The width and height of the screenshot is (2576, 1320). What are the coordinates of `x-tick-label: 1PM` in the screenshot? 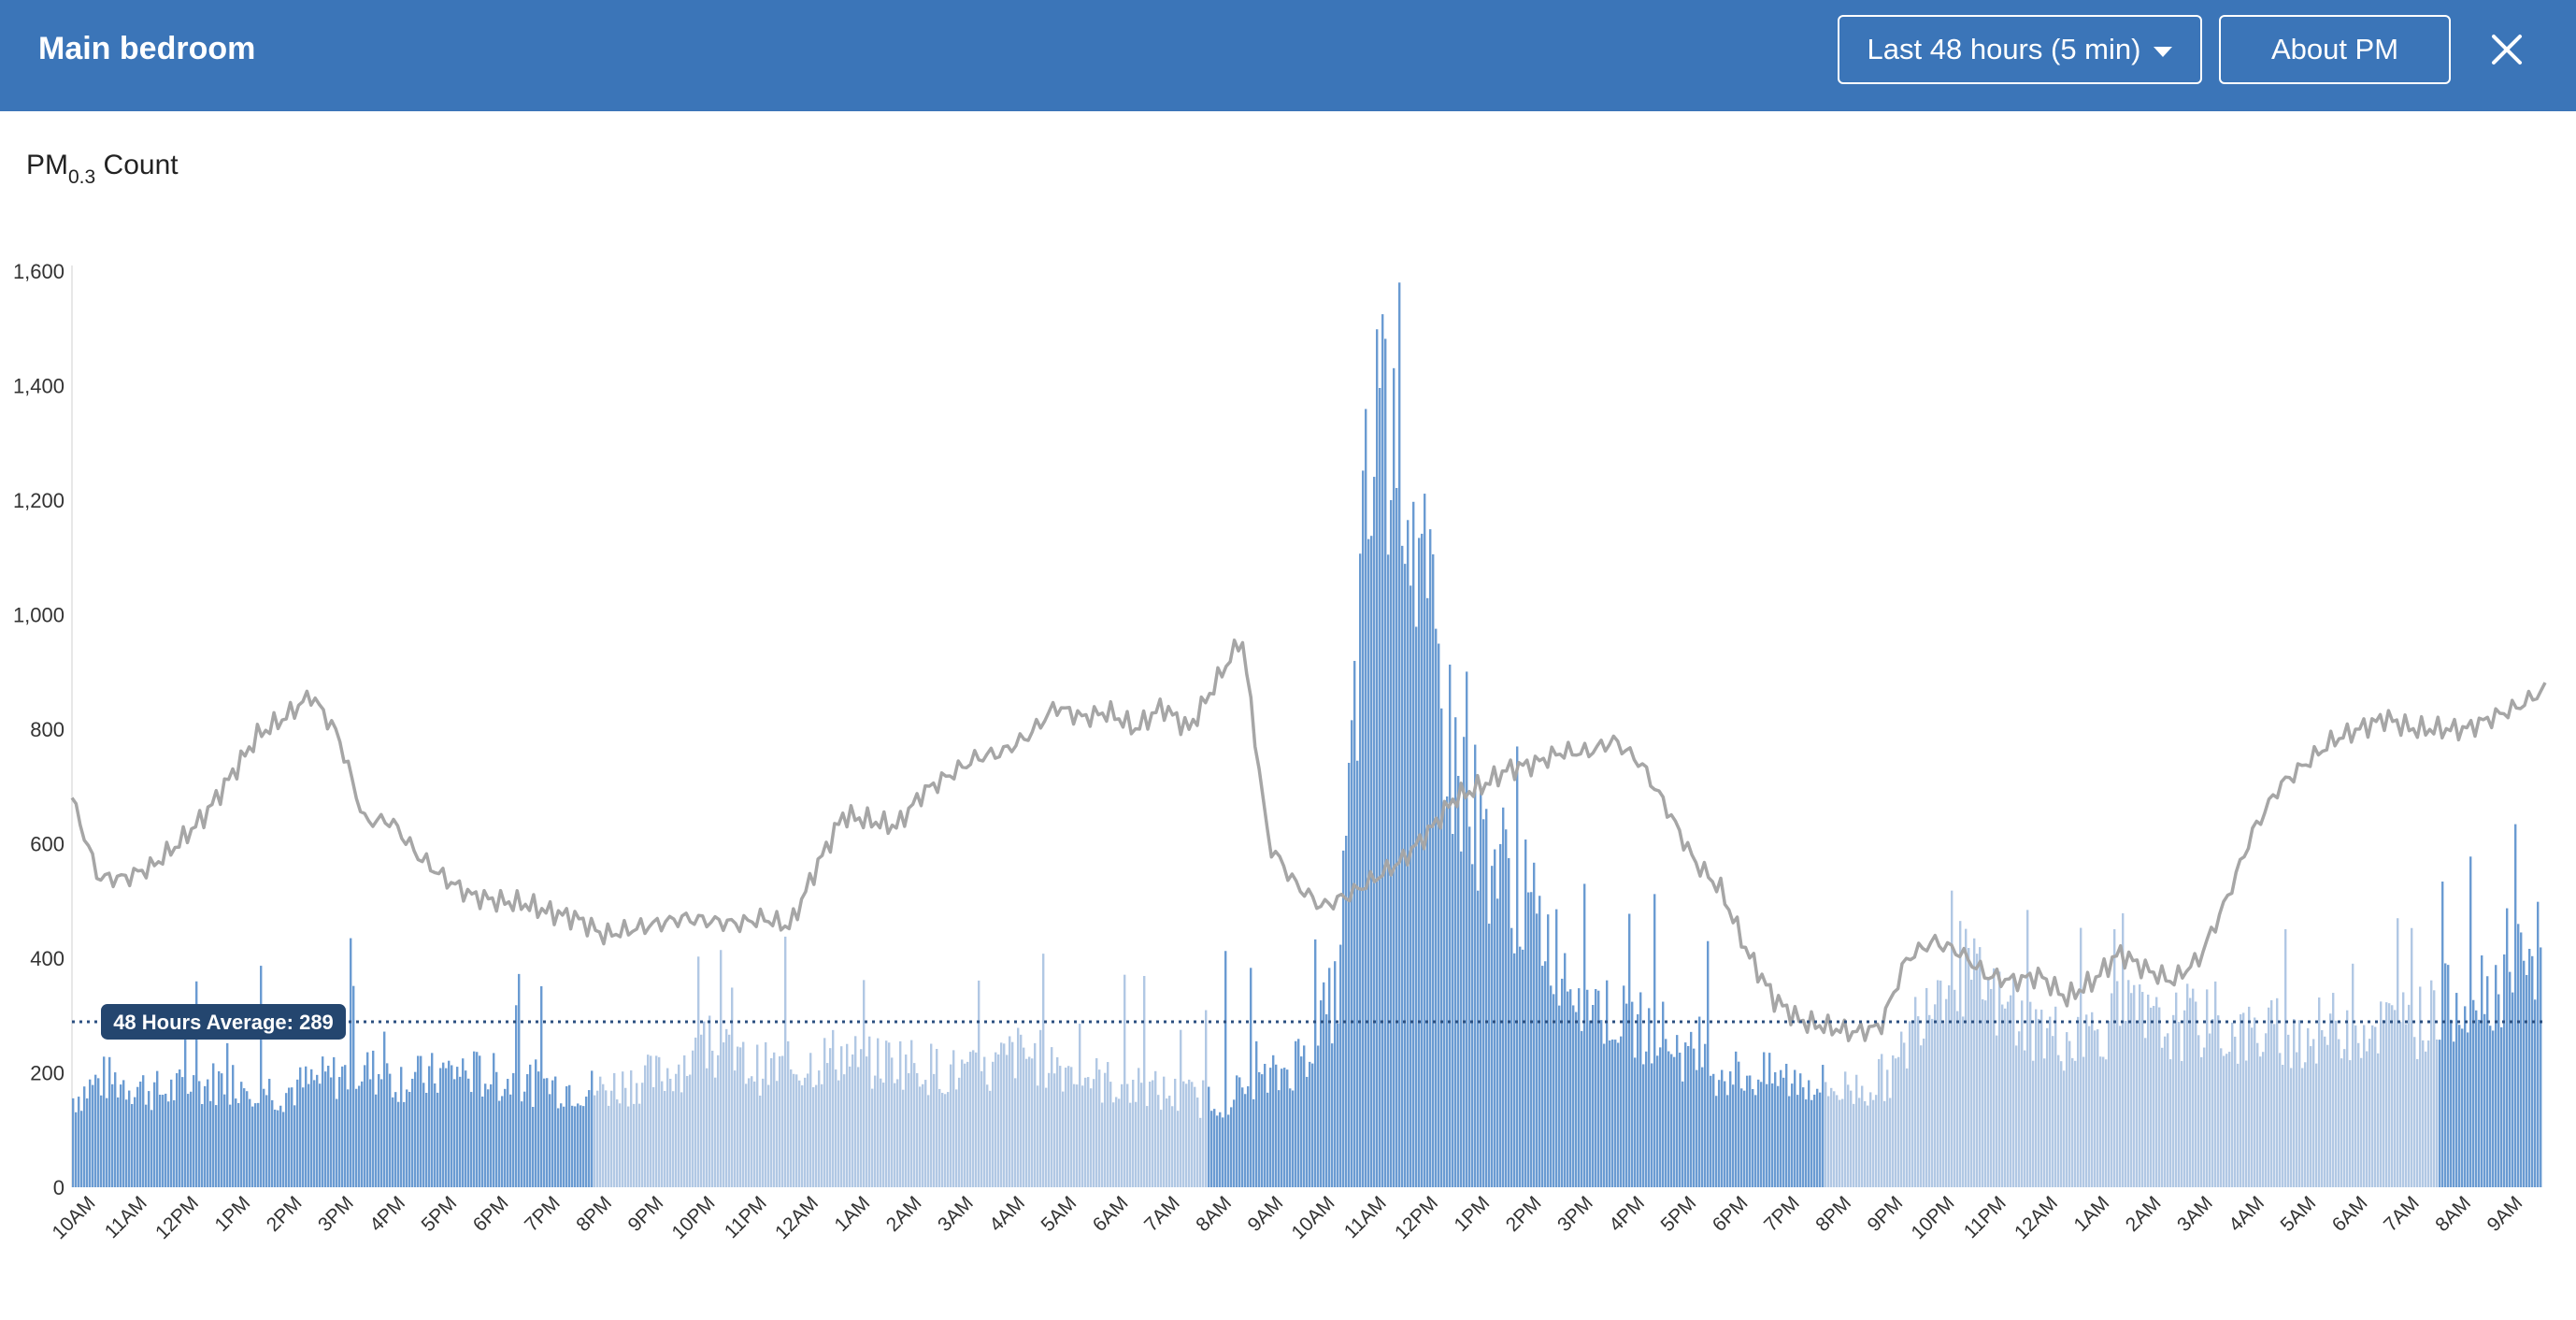 It's located at (232, 1214).